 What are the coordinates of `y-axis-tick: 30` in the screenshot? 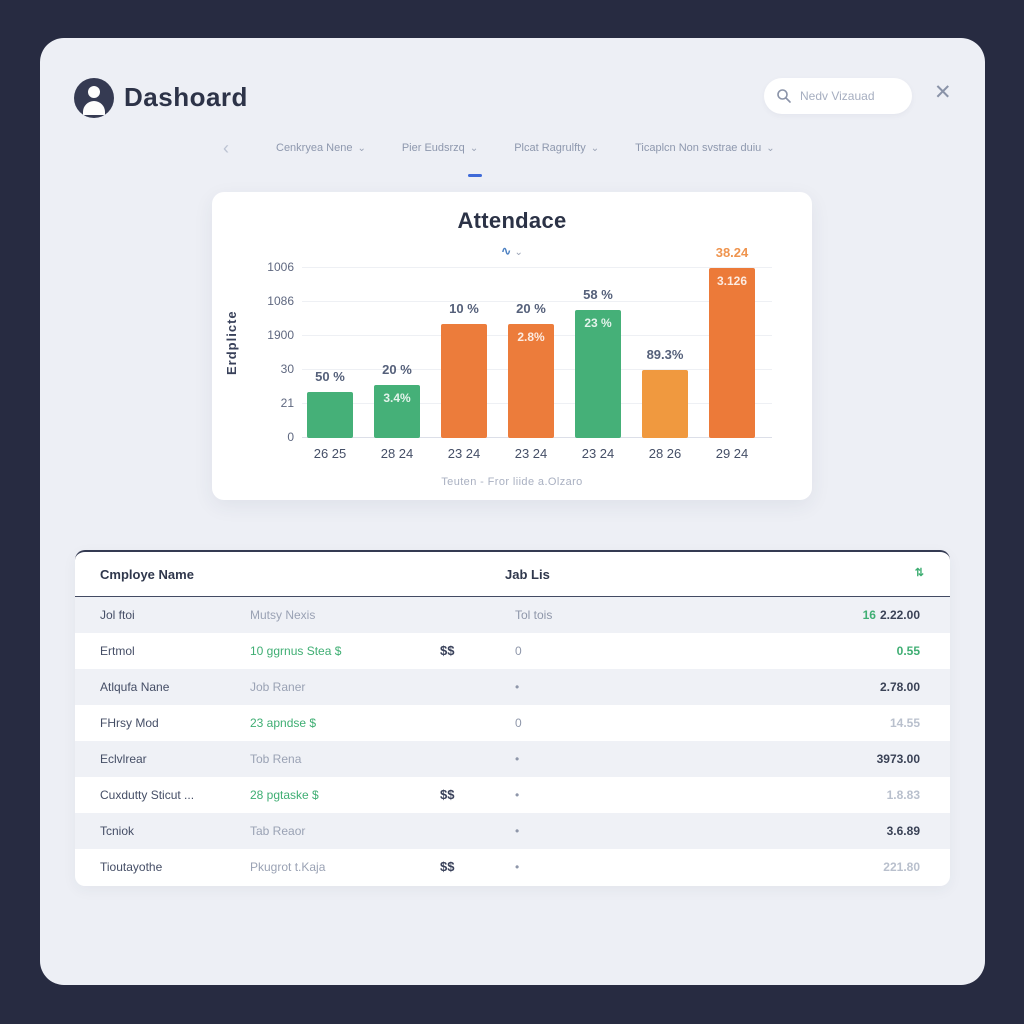 It's located at (287, 369).